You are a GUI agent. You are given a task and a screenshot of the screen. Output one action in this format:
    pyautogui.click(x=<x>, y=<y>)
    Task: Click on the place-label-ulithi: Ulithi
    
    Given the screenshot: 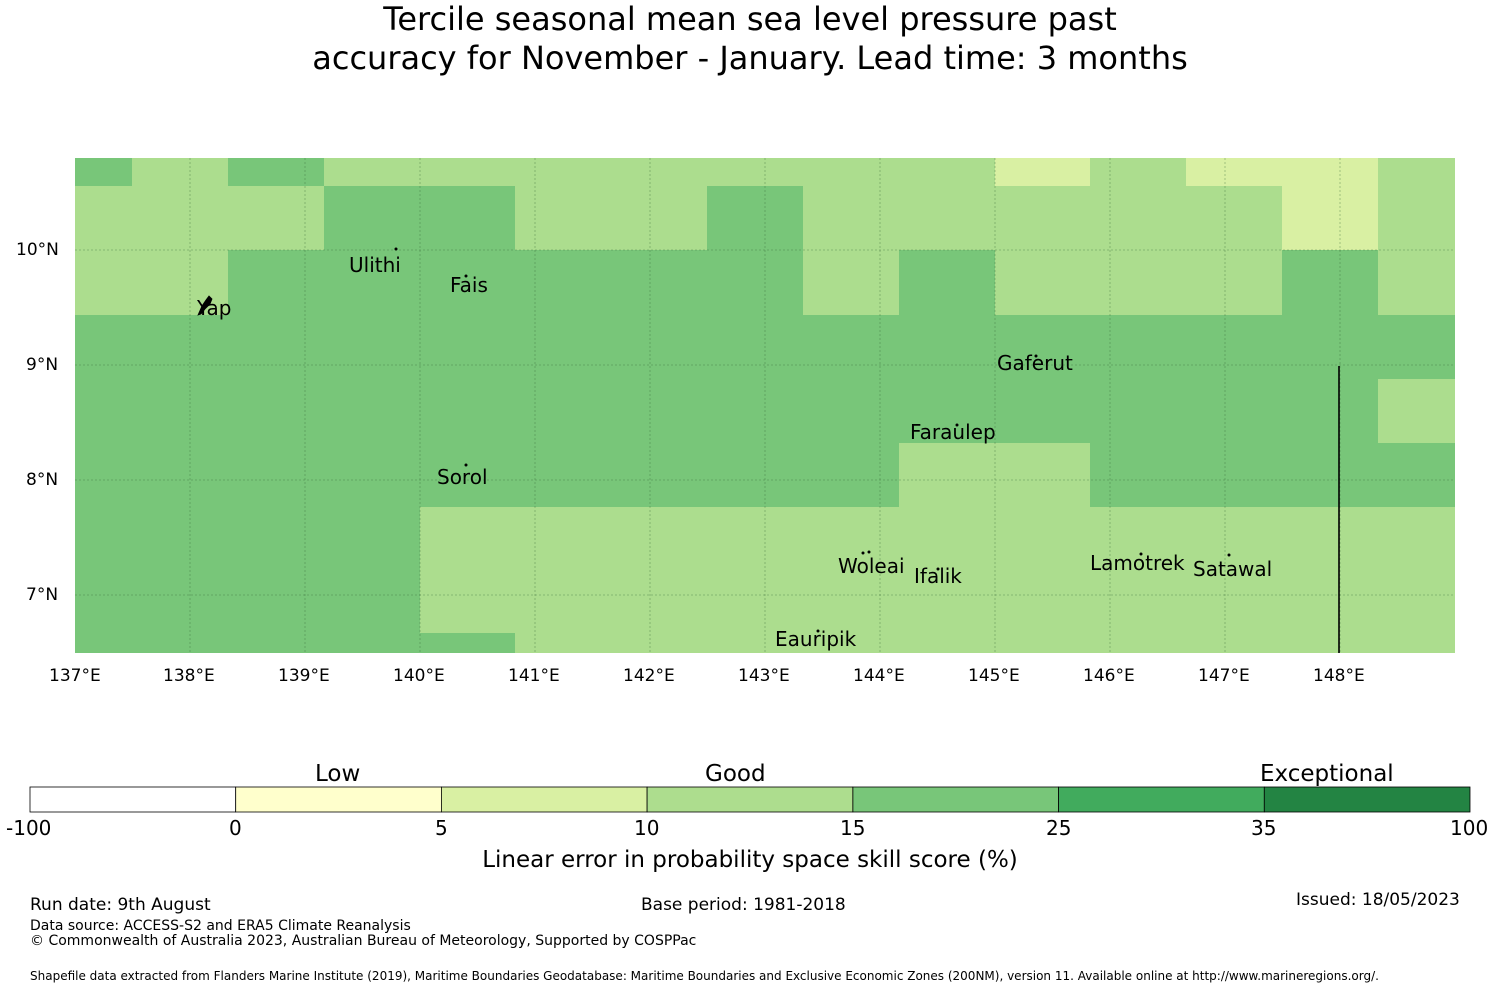 What is the action you would take?
    pyautogui.click(x=375, y=265)
    